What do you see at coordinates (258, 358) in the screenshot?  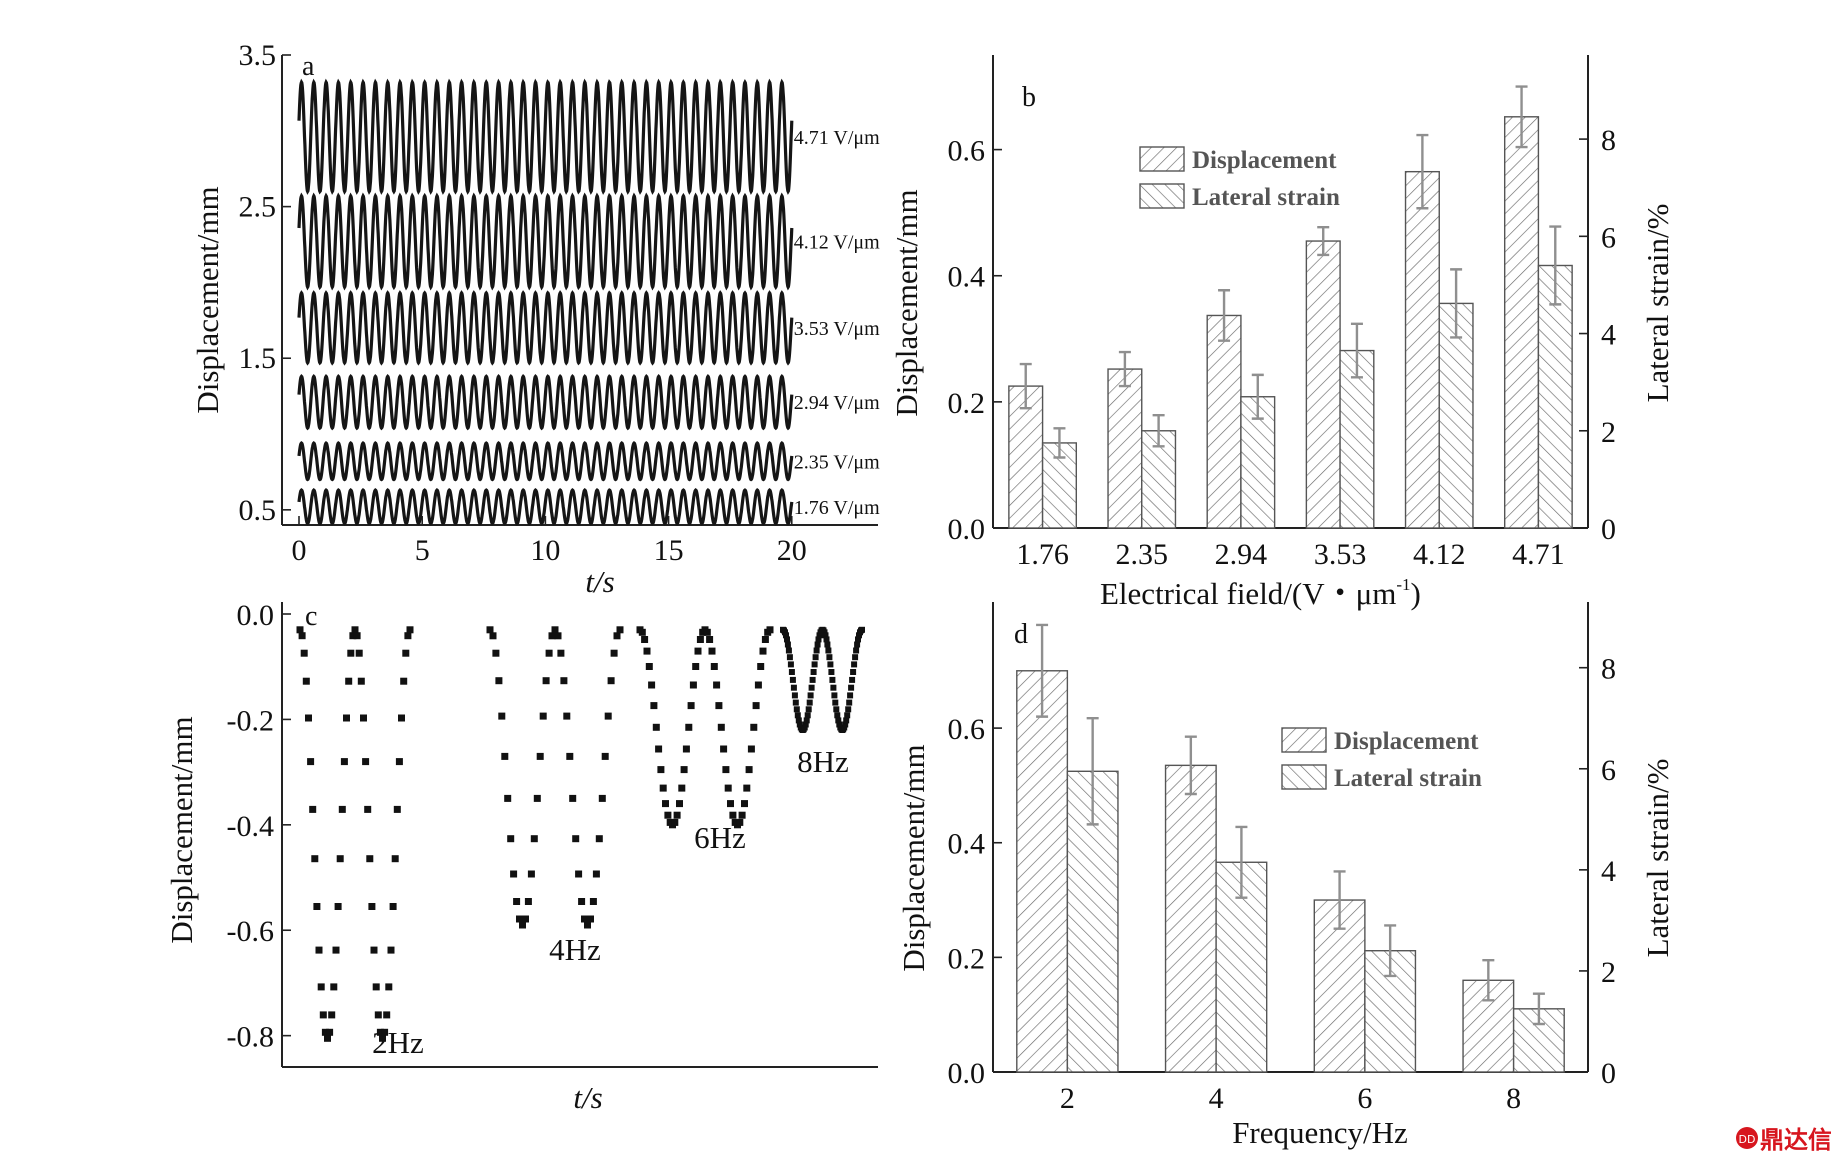 I see `panel-a-ytick-label: 1.5` at bounding box center [258, 358].